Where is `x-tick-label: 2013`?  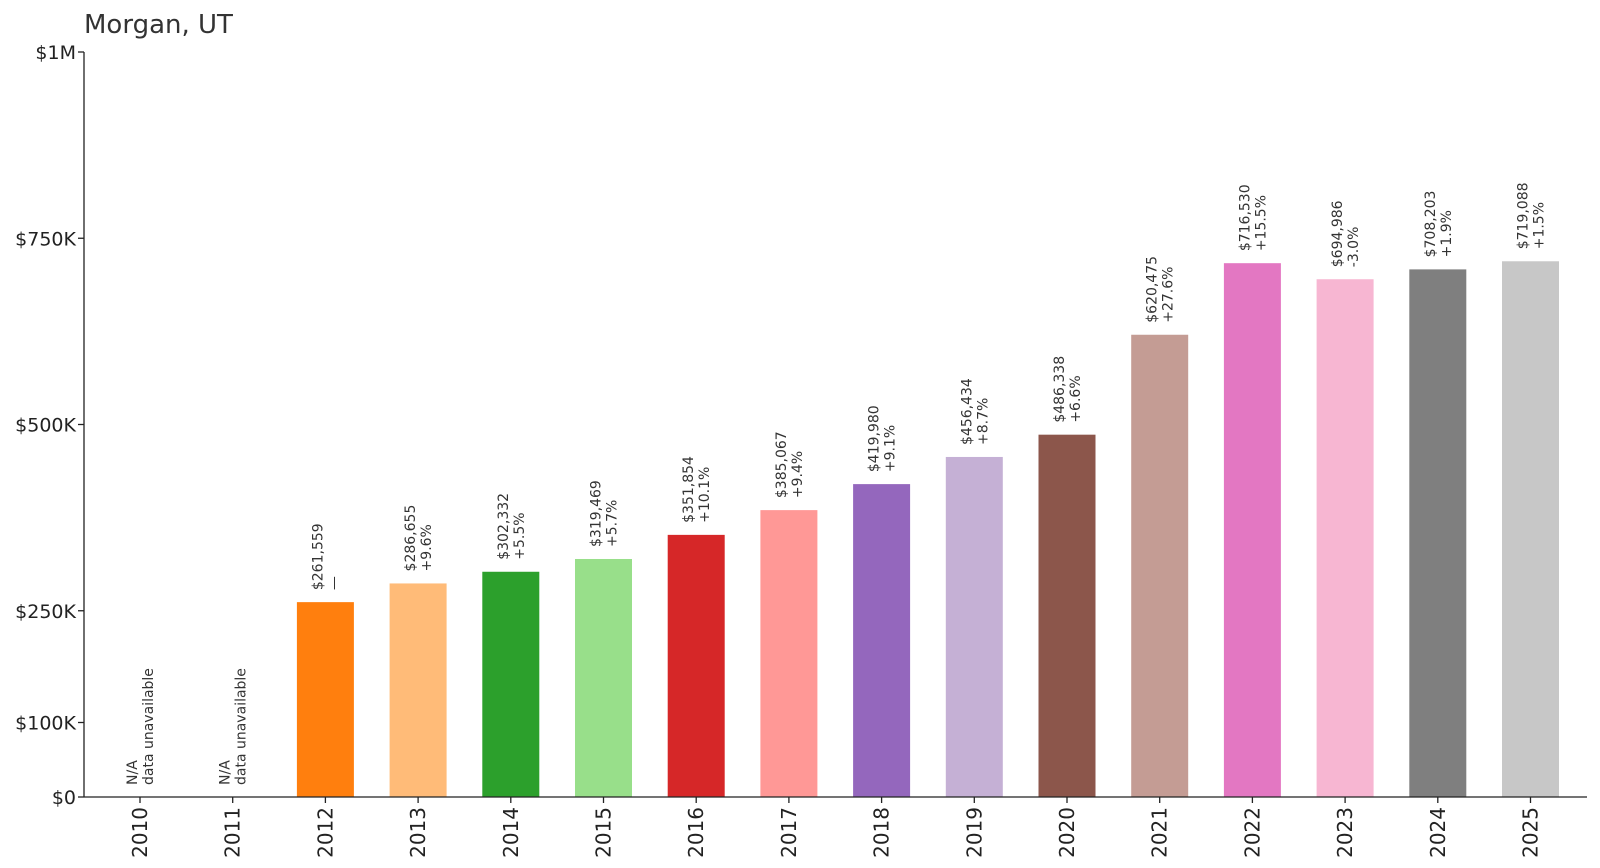
x-tick-label: 2013 is located at coordinates (418, 832).